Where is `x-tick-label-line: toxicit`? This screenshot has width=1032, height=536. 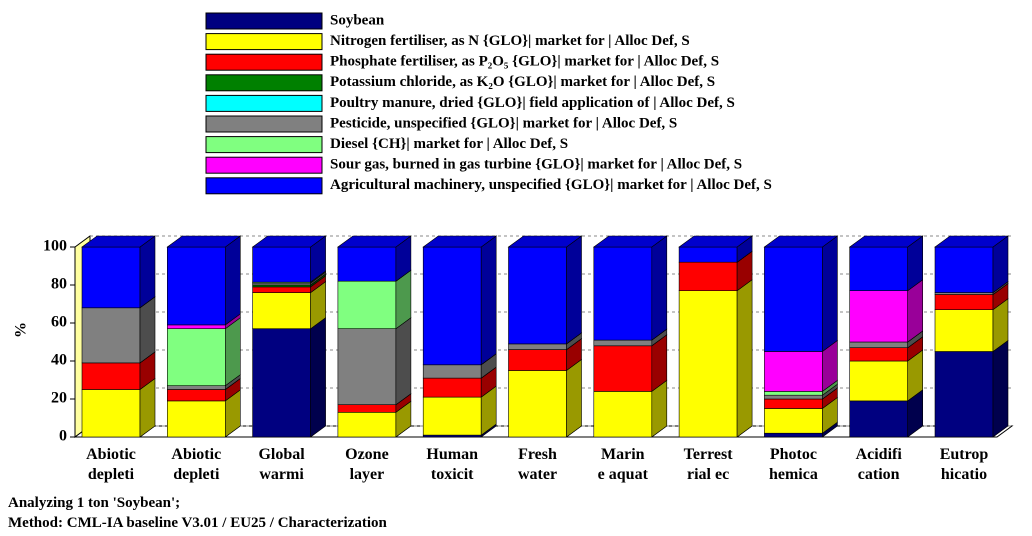 x-tick-label-line: toxicit is located at coordinates (452, 474).